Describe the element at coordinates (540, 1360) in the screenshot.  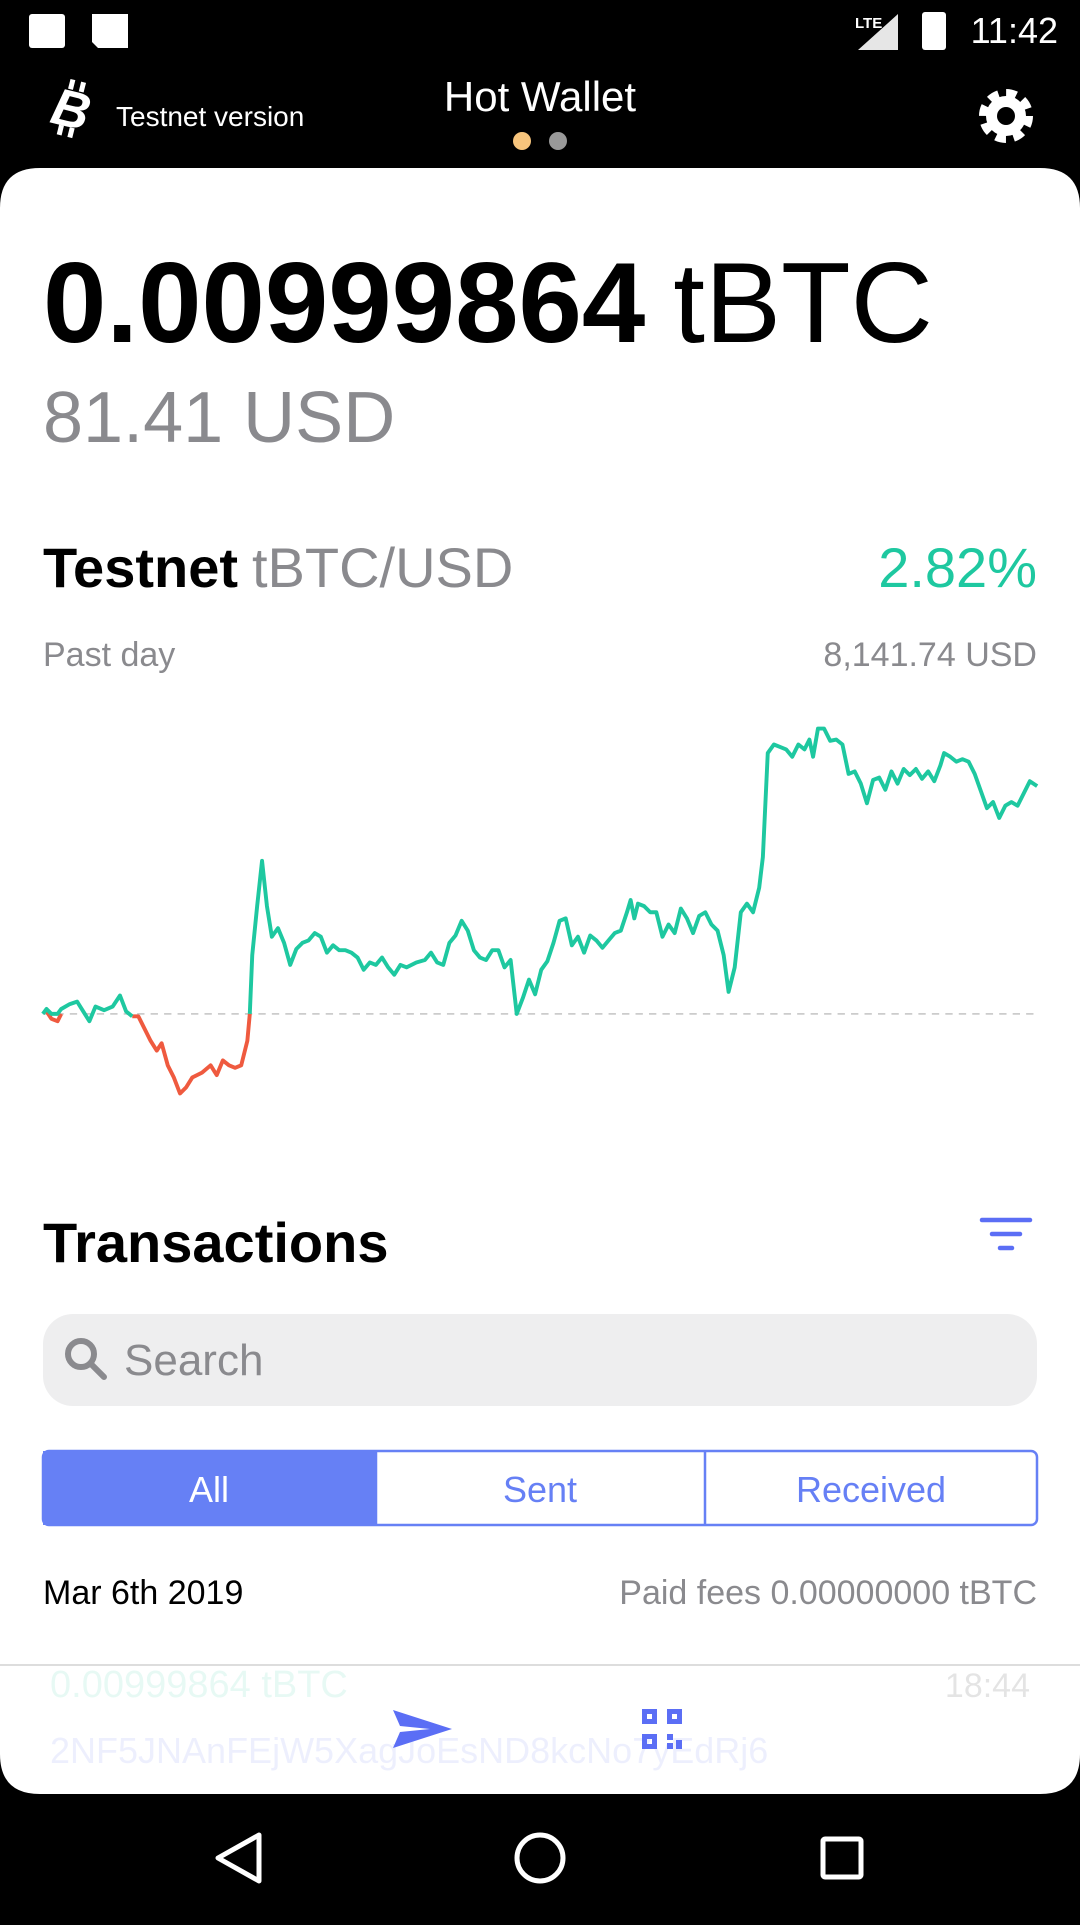
I see `search-box` at that location.